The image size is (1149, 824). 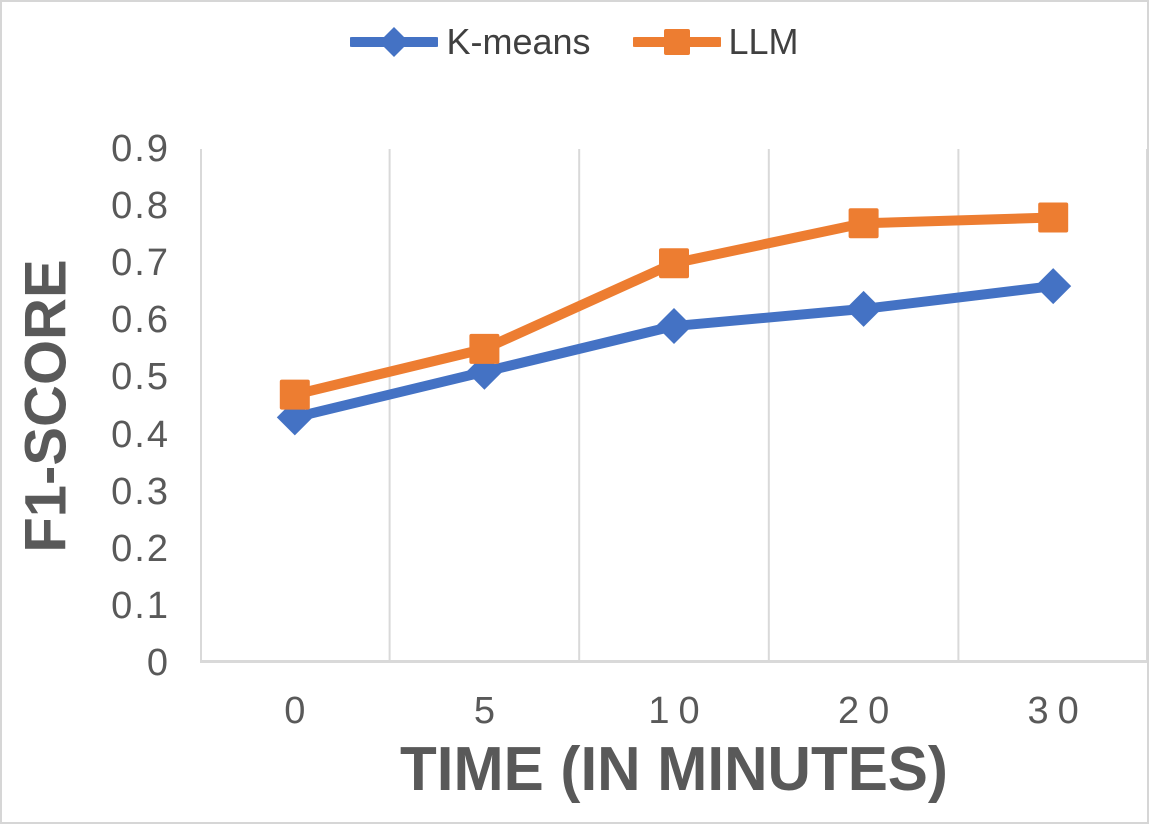 What do you see at coordinates (518, 41) in the screenshot?
I see `legend-label: K-means` at bounding box center [518, 41].